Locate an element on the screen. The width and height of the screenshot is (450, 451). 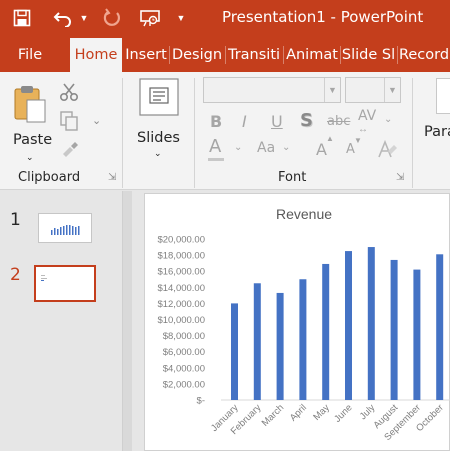
bar-january is located at coordinates (234, 351).